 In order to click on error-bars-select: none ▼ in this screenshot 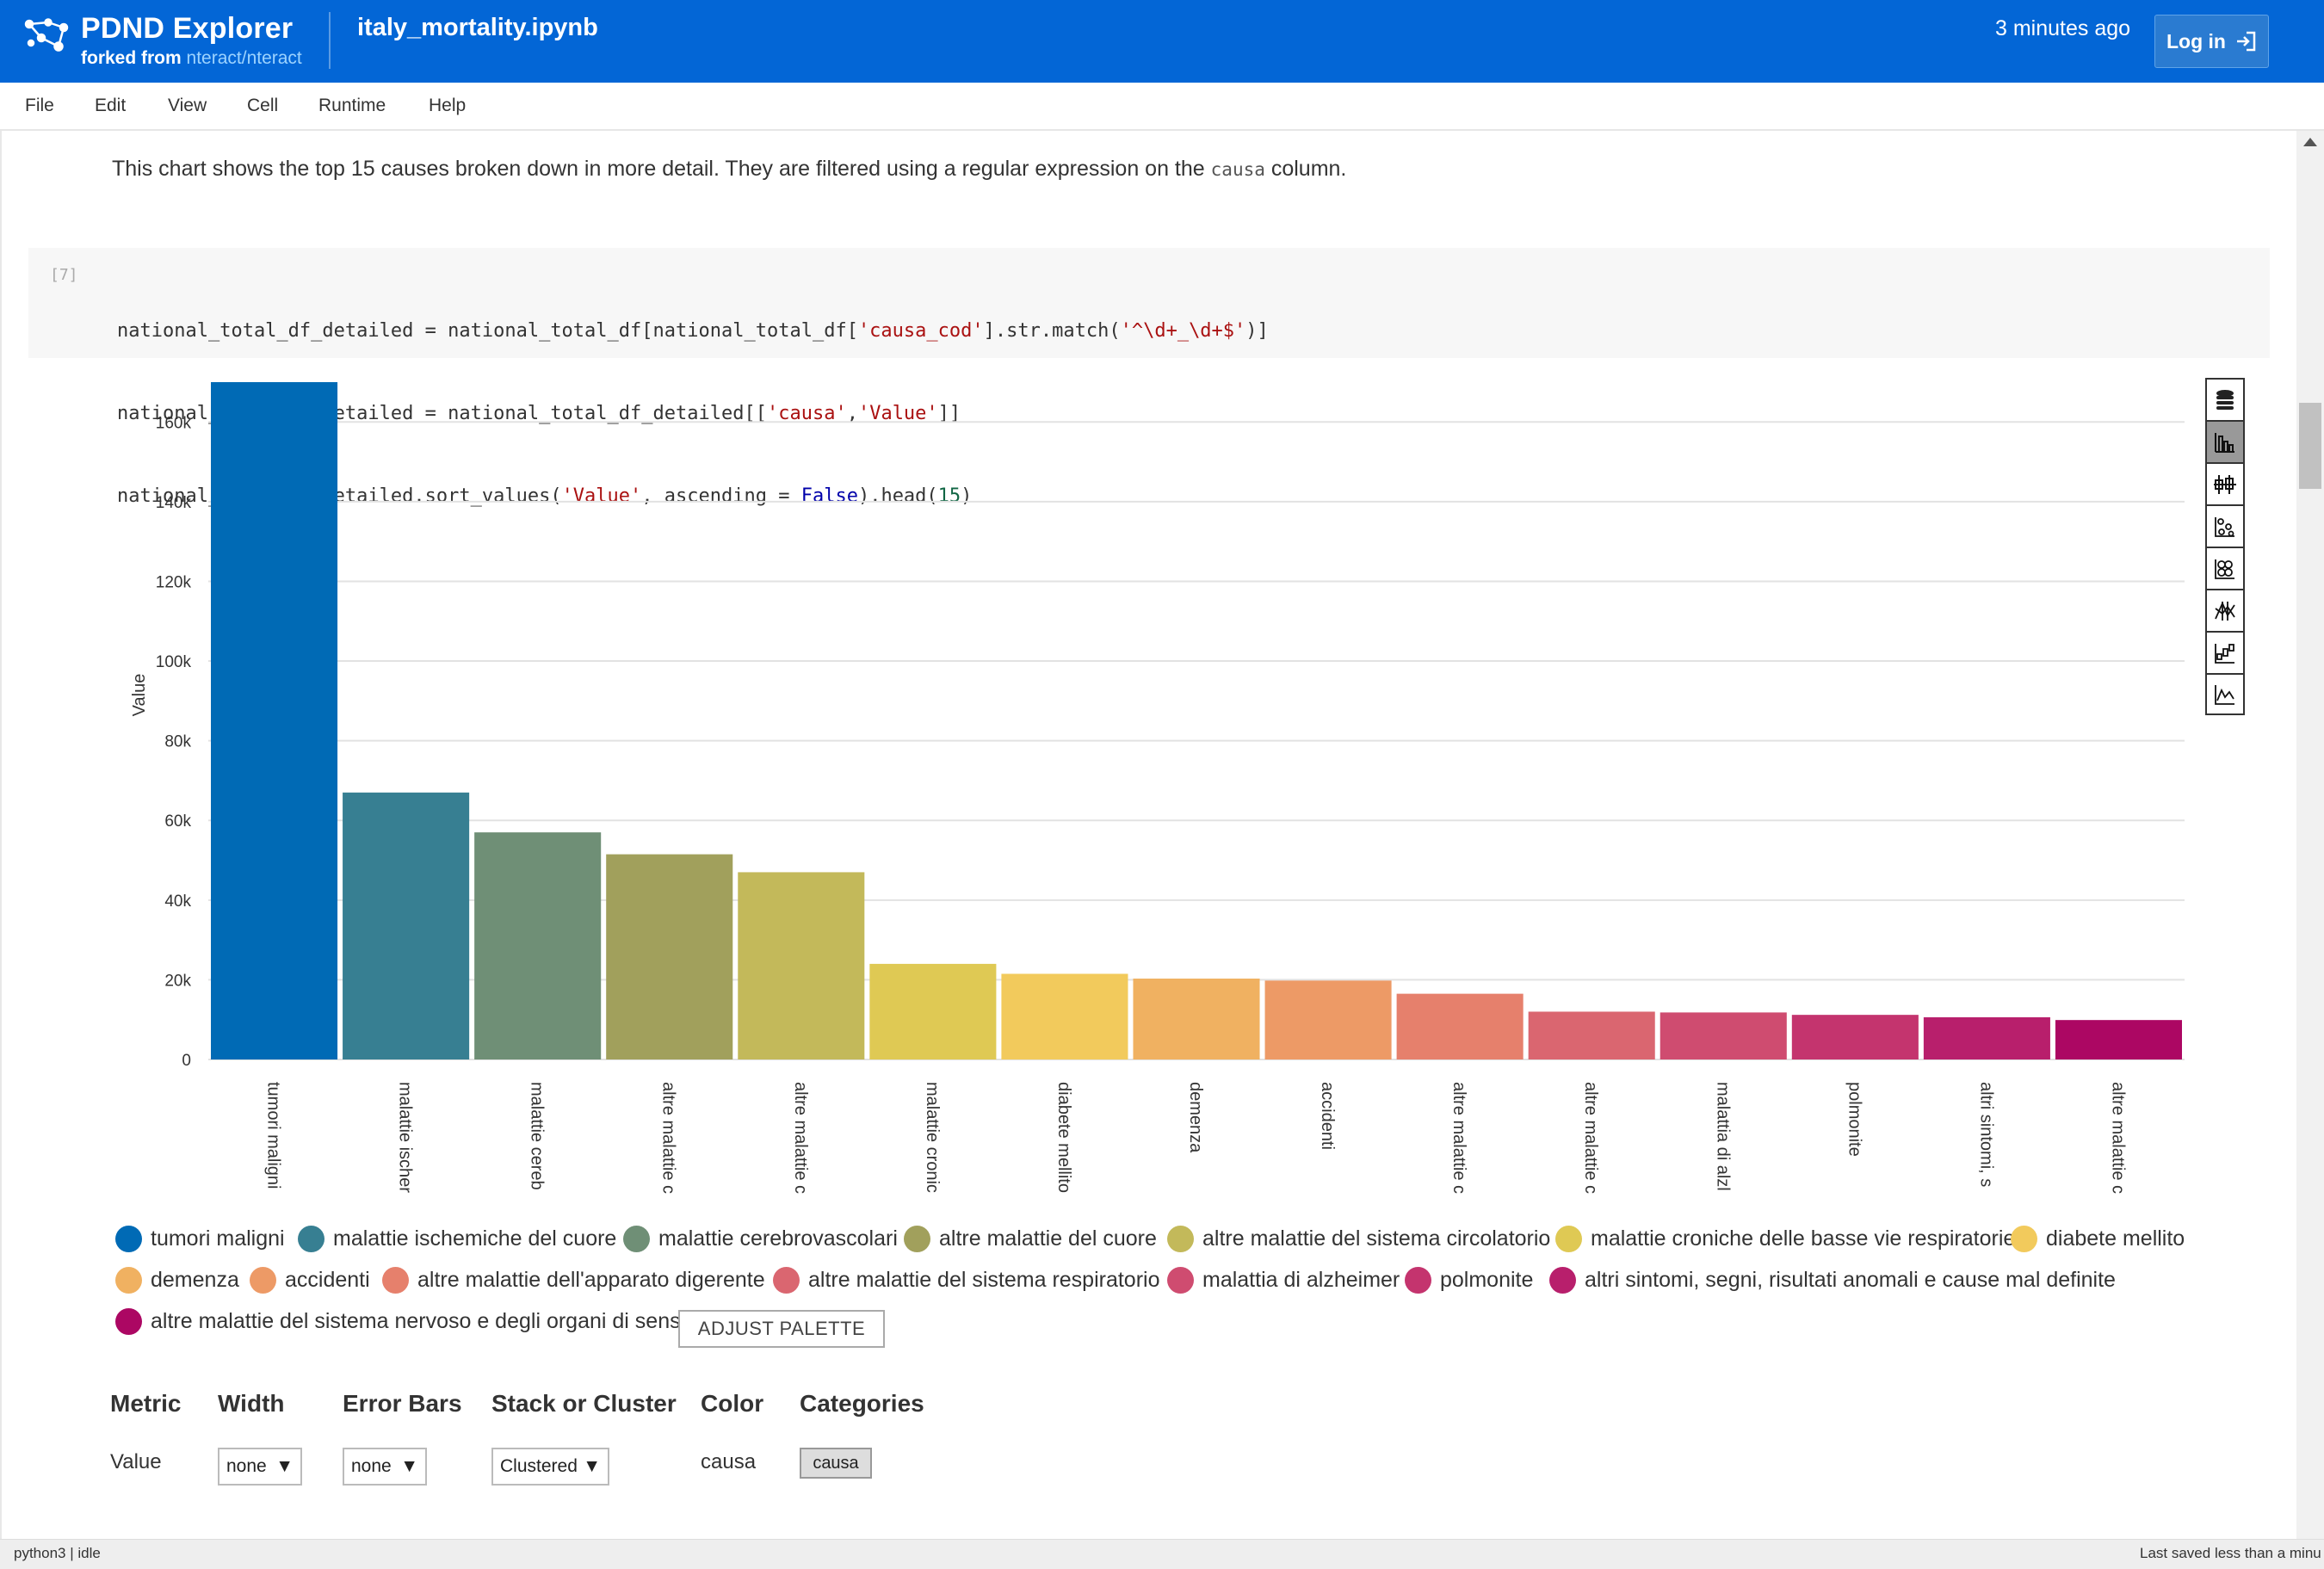, I will do `click(385, 1467)`.